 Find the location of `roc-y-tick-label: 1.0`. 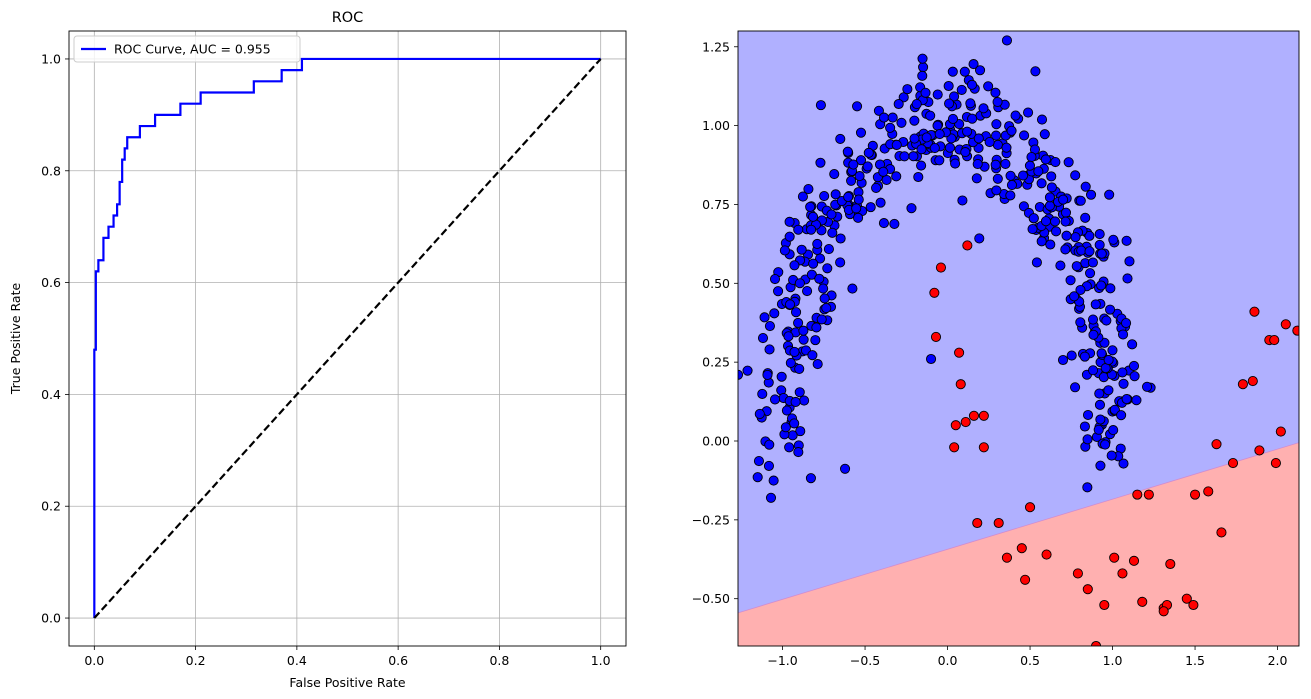

roc-y-tick-label: 1.0 is located at coordinates (51, 58).